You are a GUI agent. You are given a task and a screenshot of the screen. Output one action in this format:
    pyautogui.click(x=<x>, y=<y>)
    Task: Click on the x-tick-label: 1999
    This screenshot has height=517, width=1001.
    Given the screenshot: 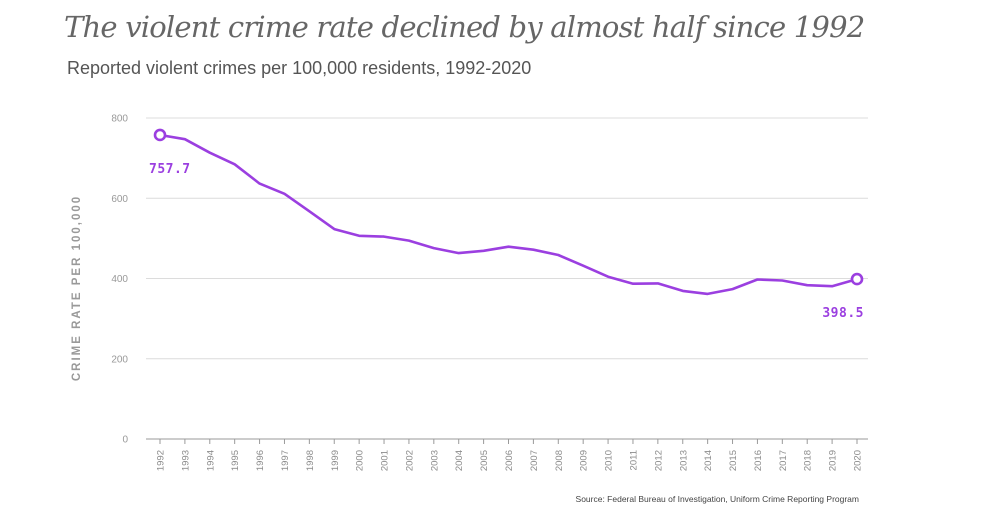 What is the action you would take?
    pyautogui.click(x=335, y=460)
    